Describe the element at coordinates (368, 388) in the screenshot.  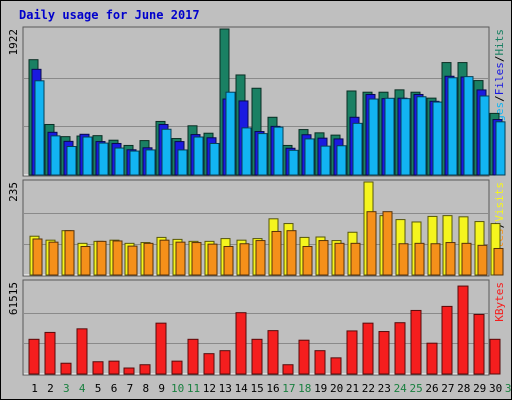
I see `x-tick-label: 22` at that location.